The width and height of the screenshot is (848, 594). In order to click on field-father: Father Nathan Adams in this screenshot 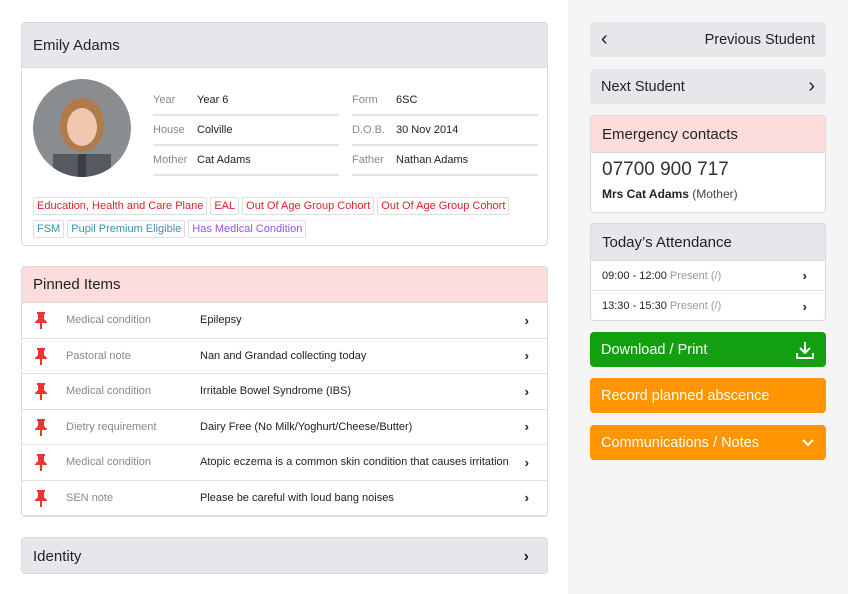, I will do `click(445, 161)`.